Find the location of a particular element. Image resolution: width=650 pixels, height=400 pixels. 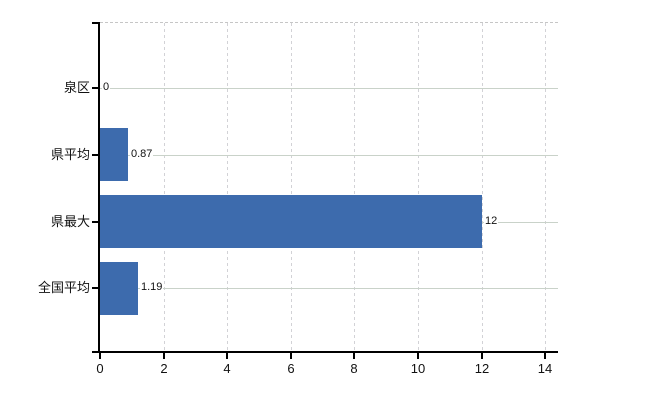

x-axis-line is located at coordinates (325, 352).